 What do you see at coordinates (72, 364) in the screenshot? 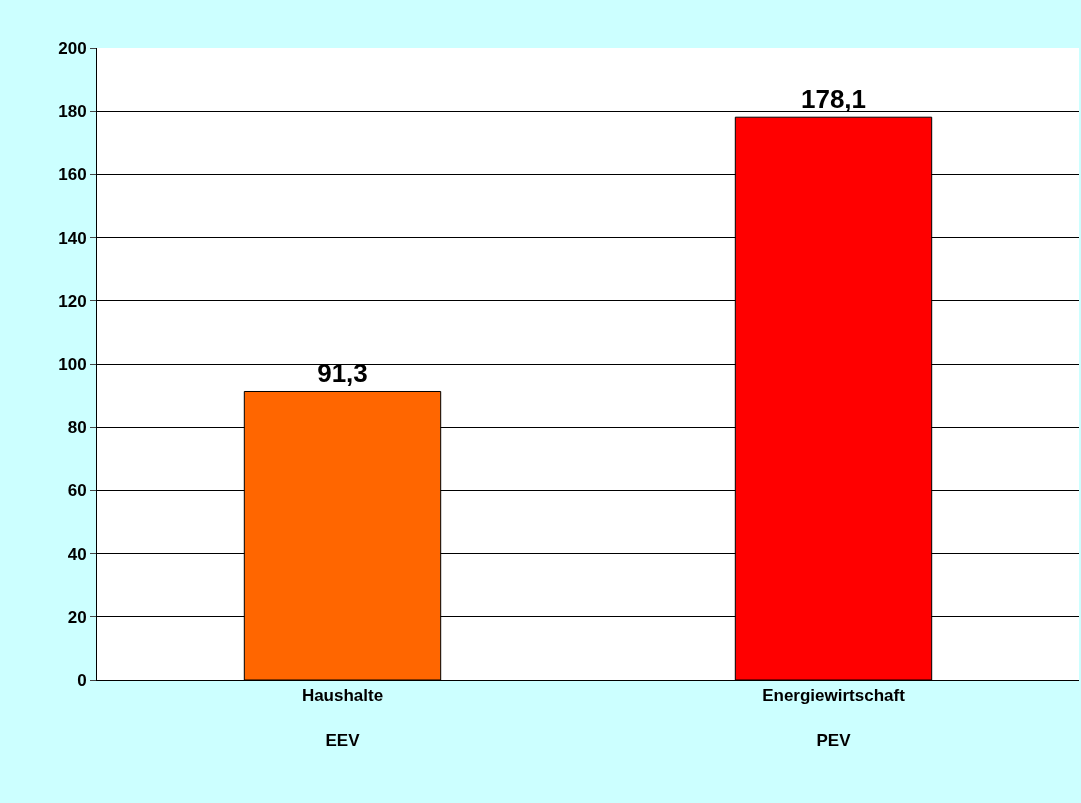
I see `y-tick-label: 100` at bounding box center [72, 364].